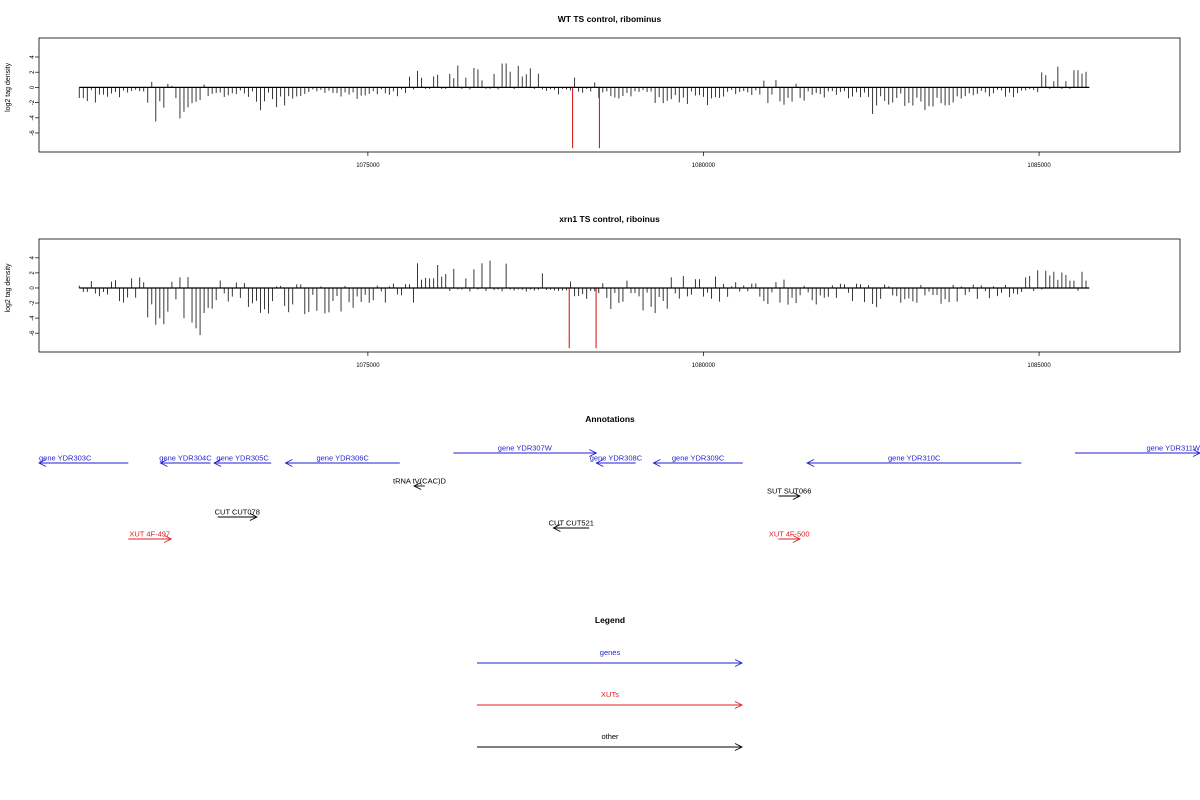 The height and width of the screenshot is (800, 1200). I want to click on track-title: xrn1 TS control, riboinus, so click(609, 219).